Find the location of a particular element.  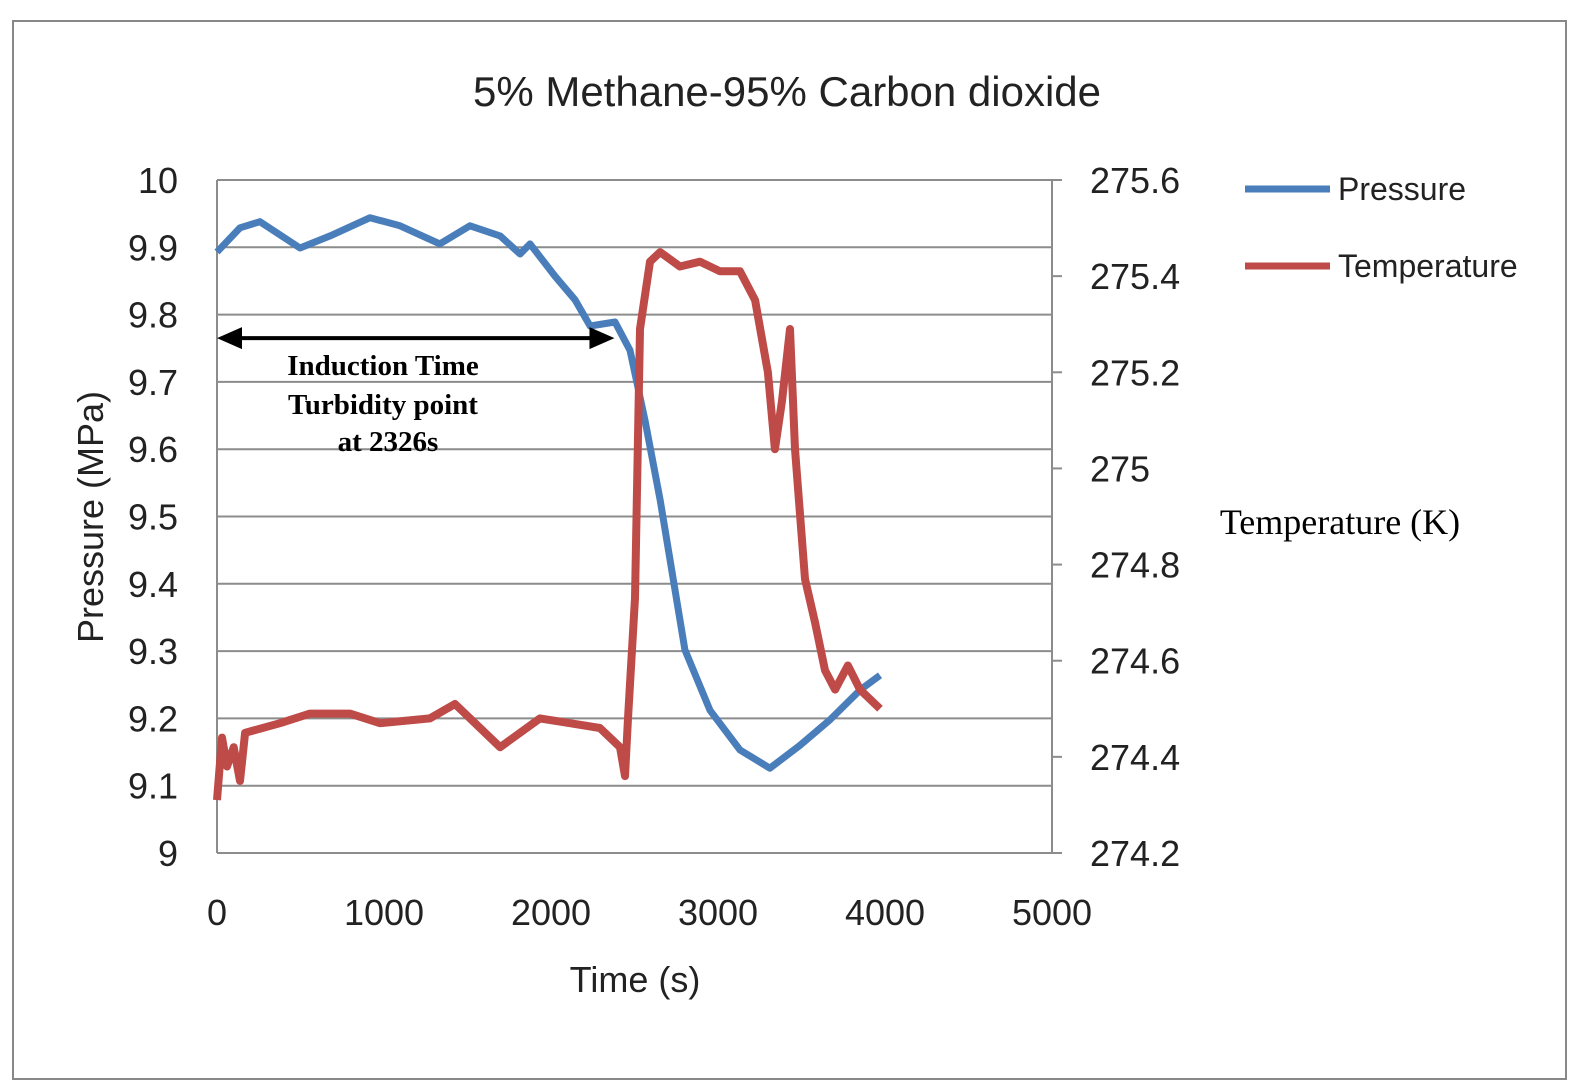

y2-tick-label: 275.4 is located at coordinates (1135, 276).